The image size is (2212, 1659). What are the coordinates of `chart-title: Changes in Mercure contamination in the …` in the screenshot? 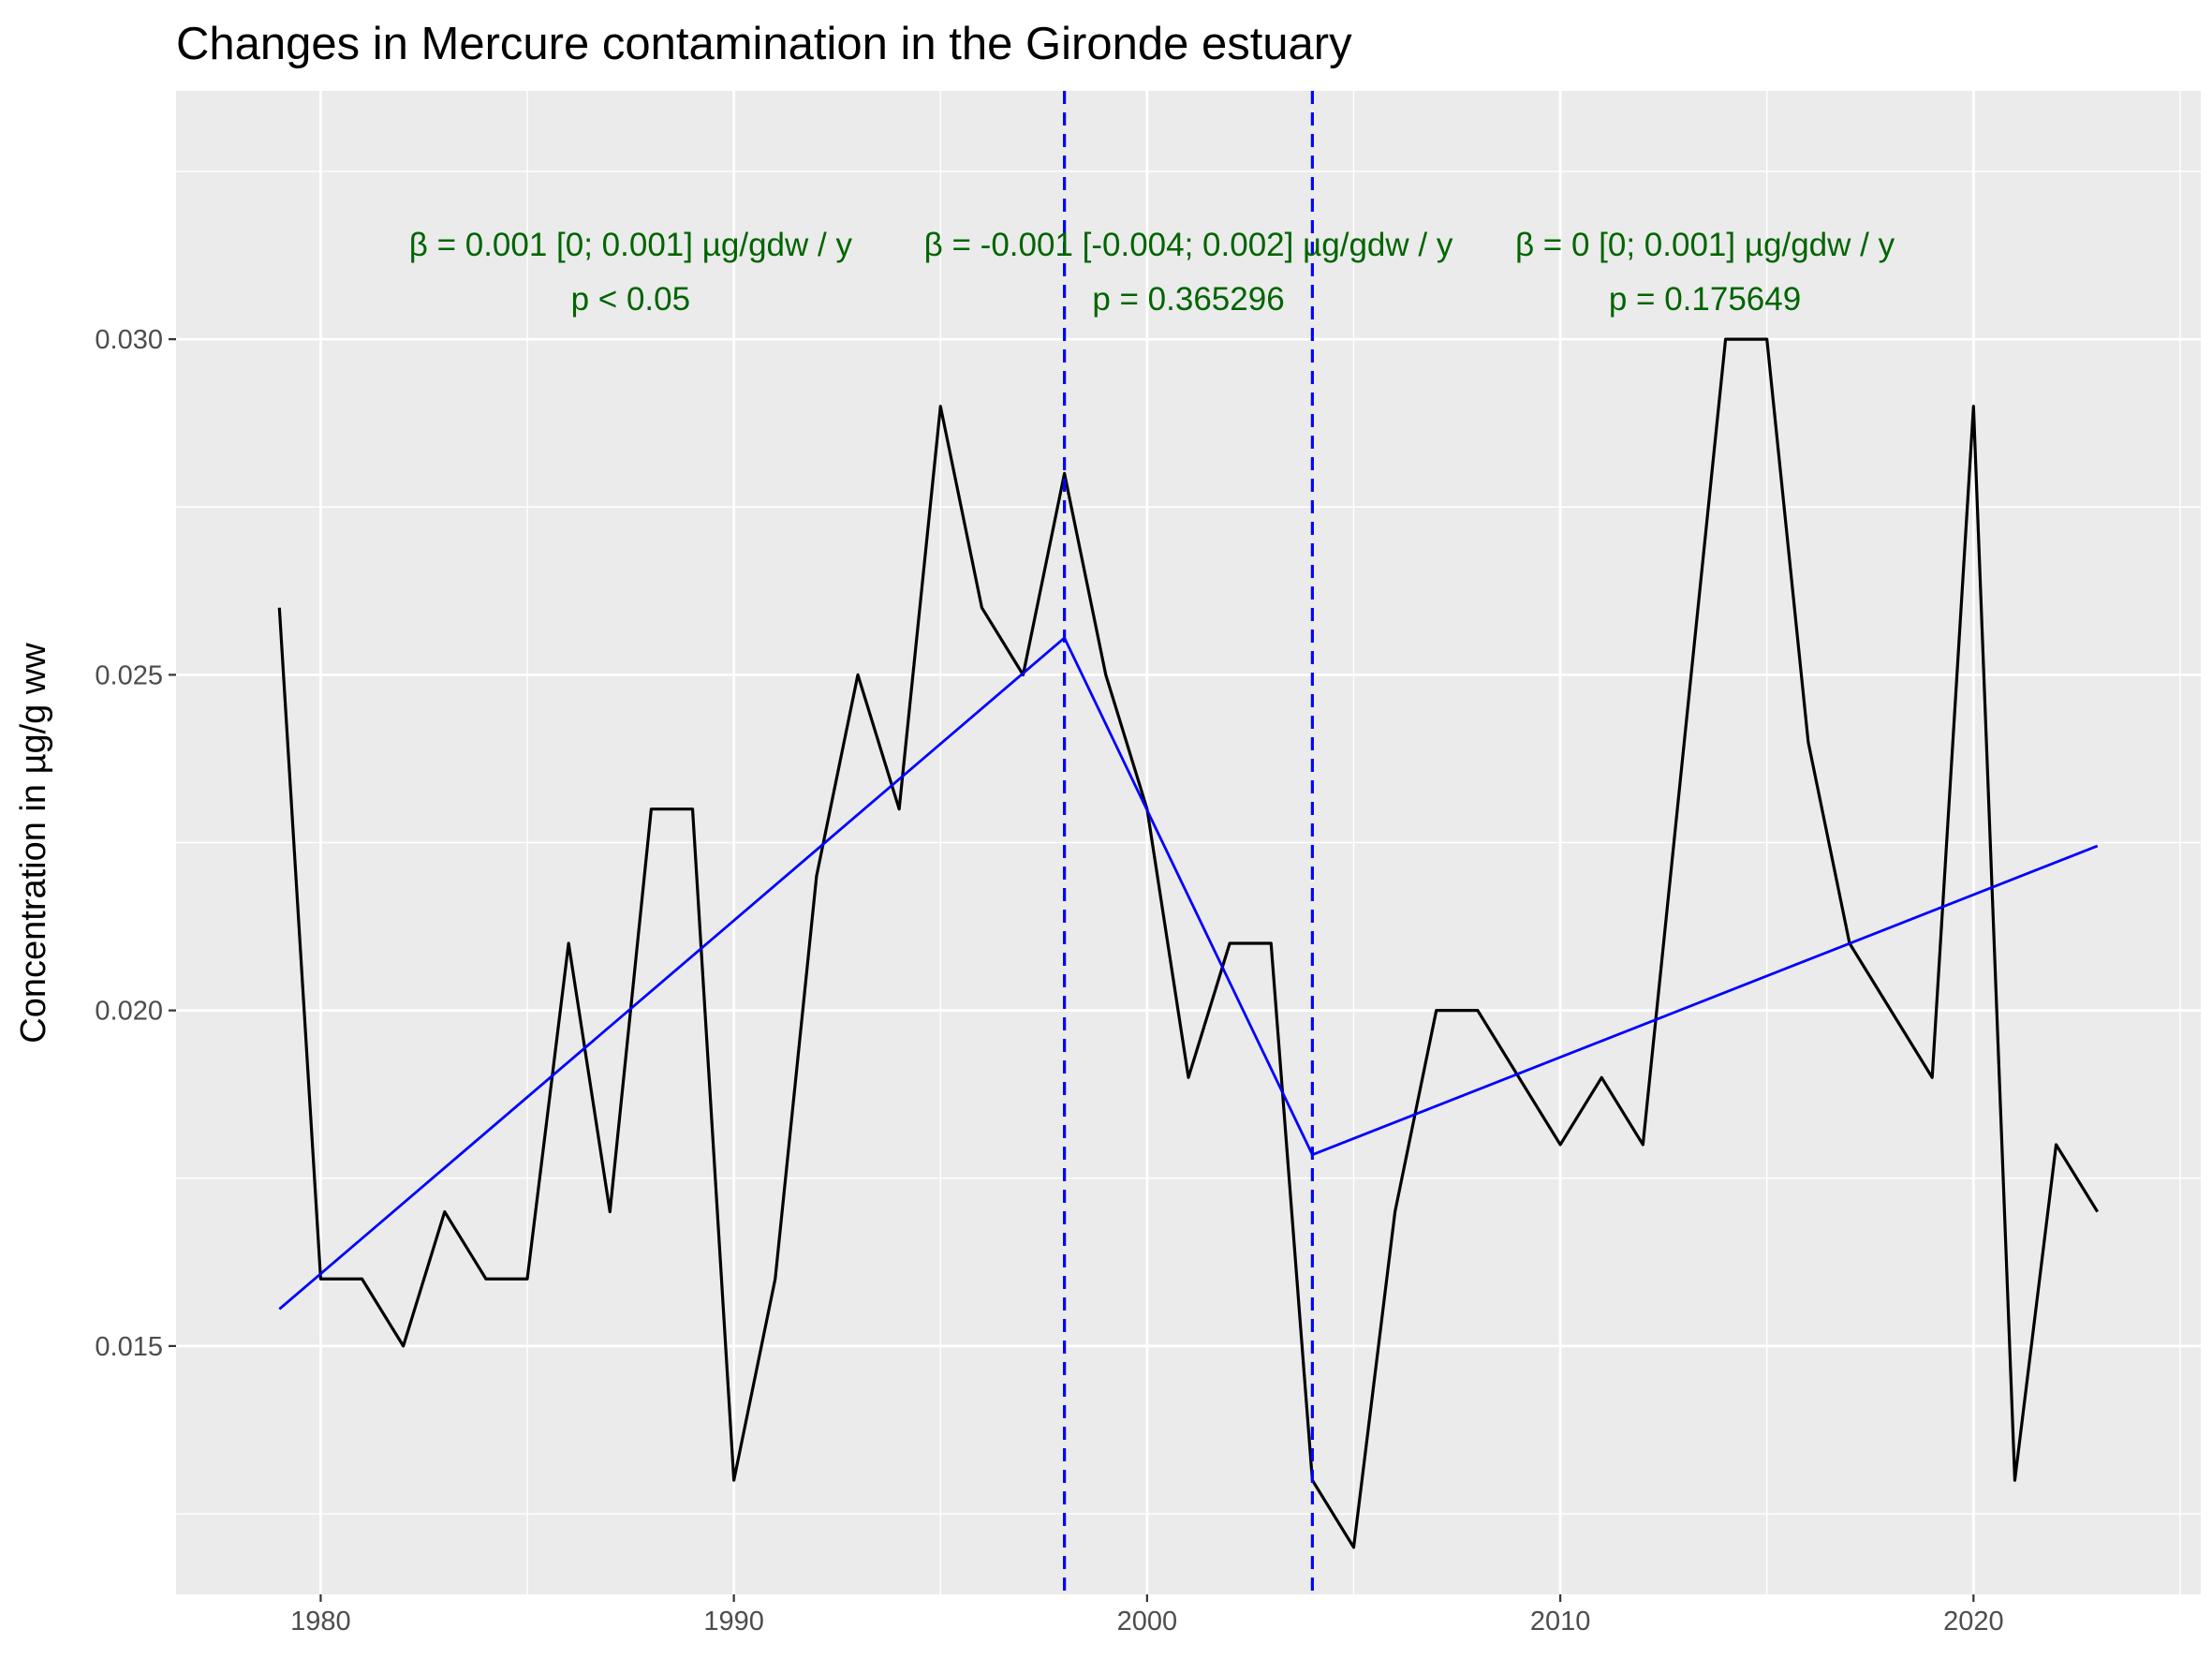 It's located at (764, 44).